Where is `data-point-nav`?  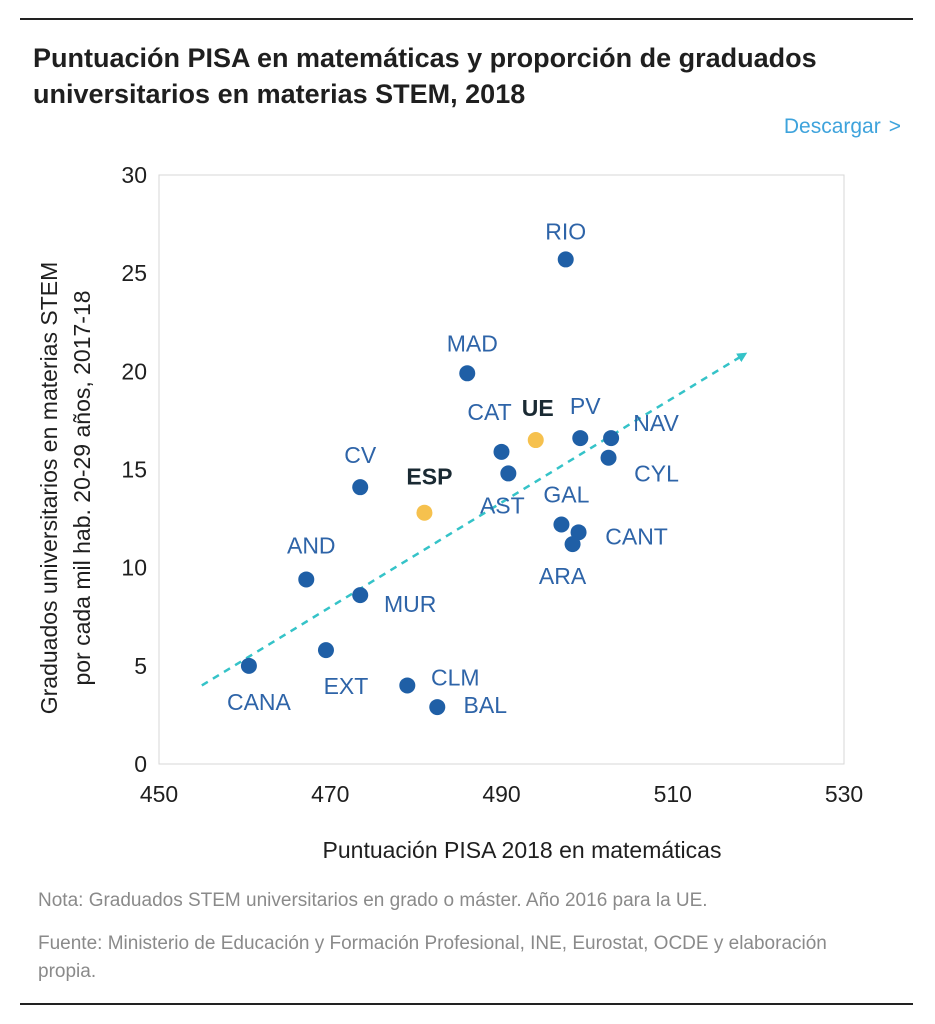 data-point-nav is located at coordinates (611, 438).